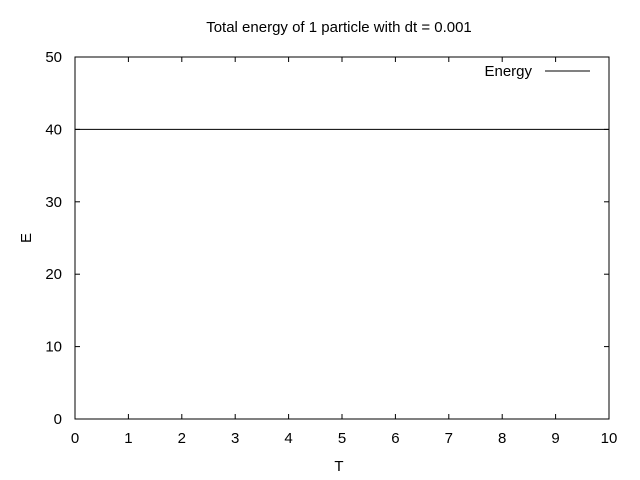 This screenshot has height=480, width=640. I want to click on x-tick-label: 0, so click(75, 438).